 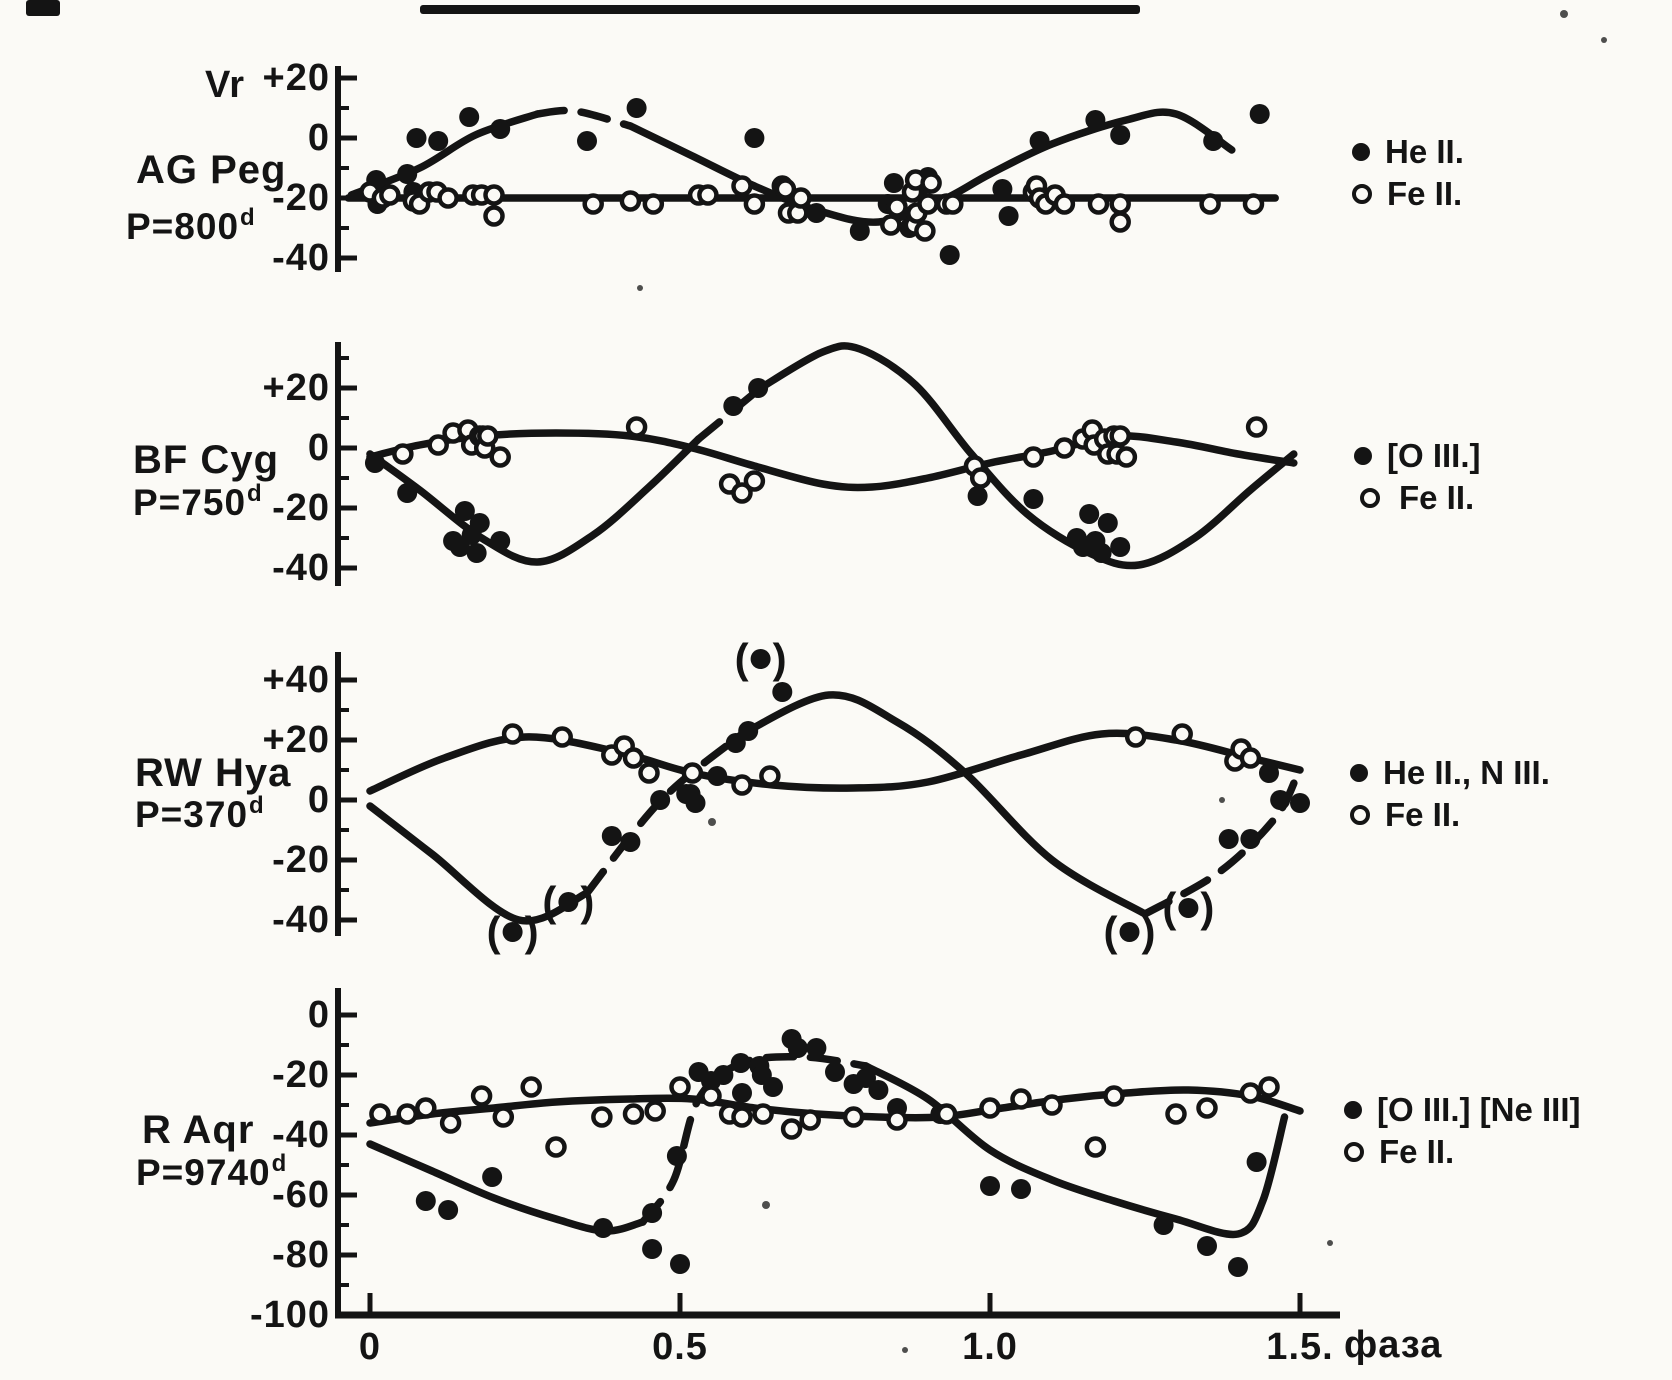 What do you see at coordinates (506, 1187) in the screenshot?
I see `-o-iii-ne-iii-fit-curve` at bounding box center [506, 1187].